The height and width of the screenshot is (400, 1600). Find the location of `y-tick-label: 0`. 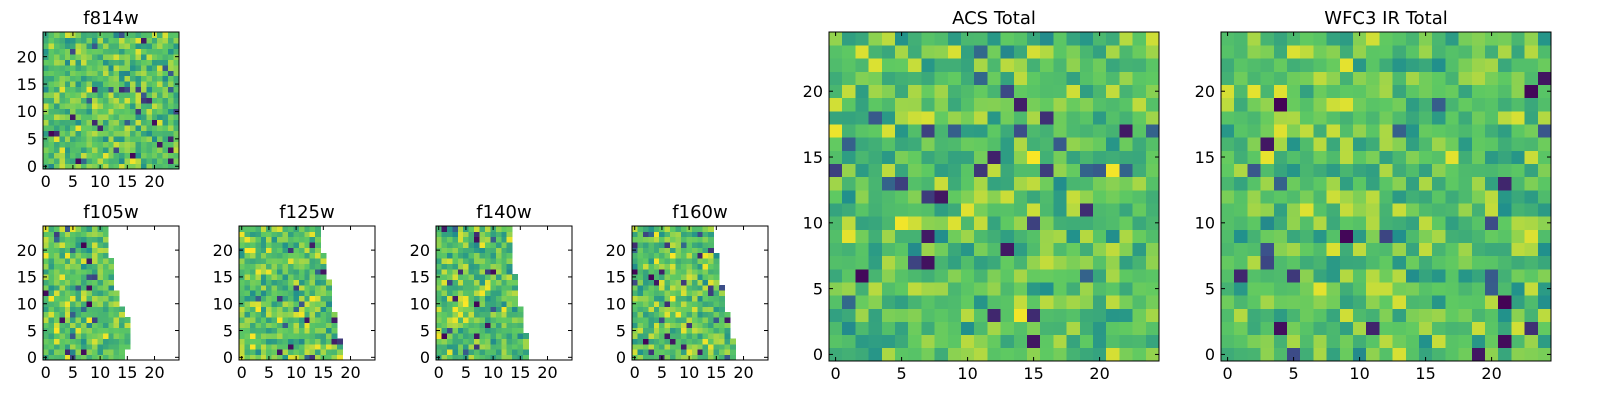

y-tick-label: 0 is located at coordinates (425, 357).